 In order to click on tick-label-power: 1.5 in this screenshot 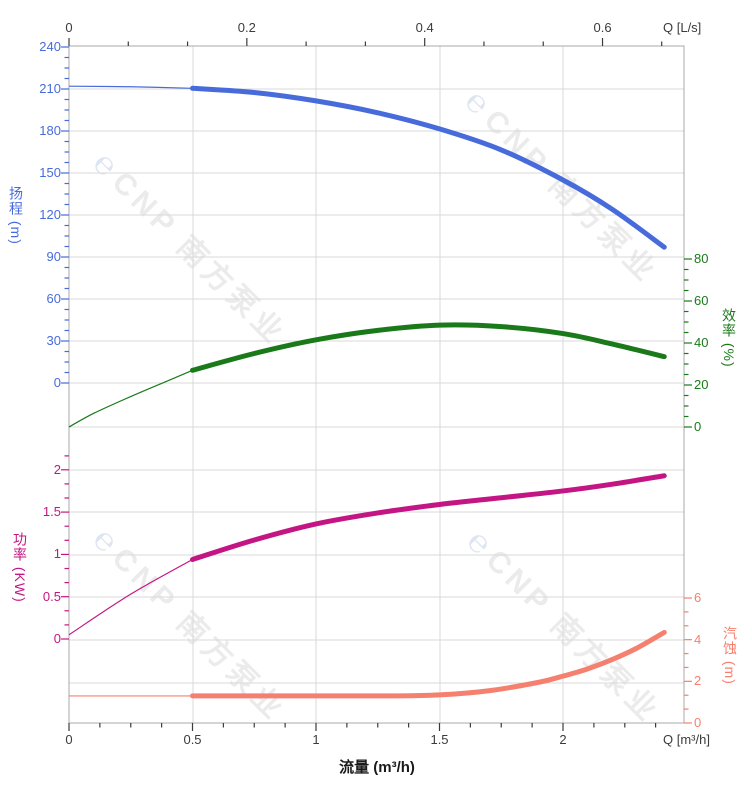, I will do `click(51, 512)`.